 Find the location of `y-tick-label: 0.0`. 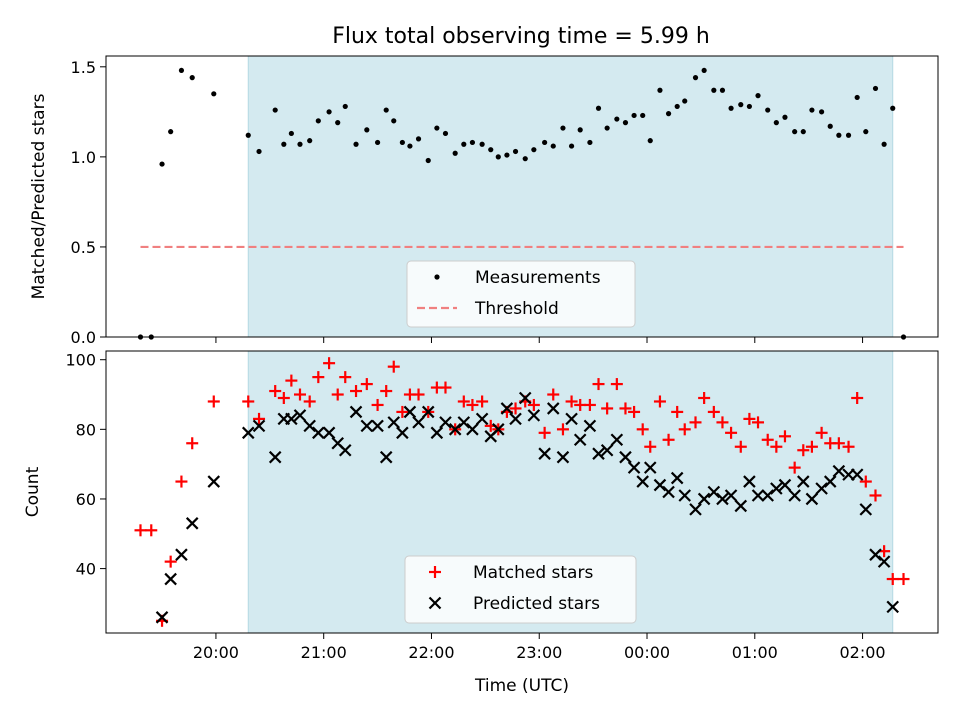

y-tick-label: 0.0 is located at coordinates (83, 337).